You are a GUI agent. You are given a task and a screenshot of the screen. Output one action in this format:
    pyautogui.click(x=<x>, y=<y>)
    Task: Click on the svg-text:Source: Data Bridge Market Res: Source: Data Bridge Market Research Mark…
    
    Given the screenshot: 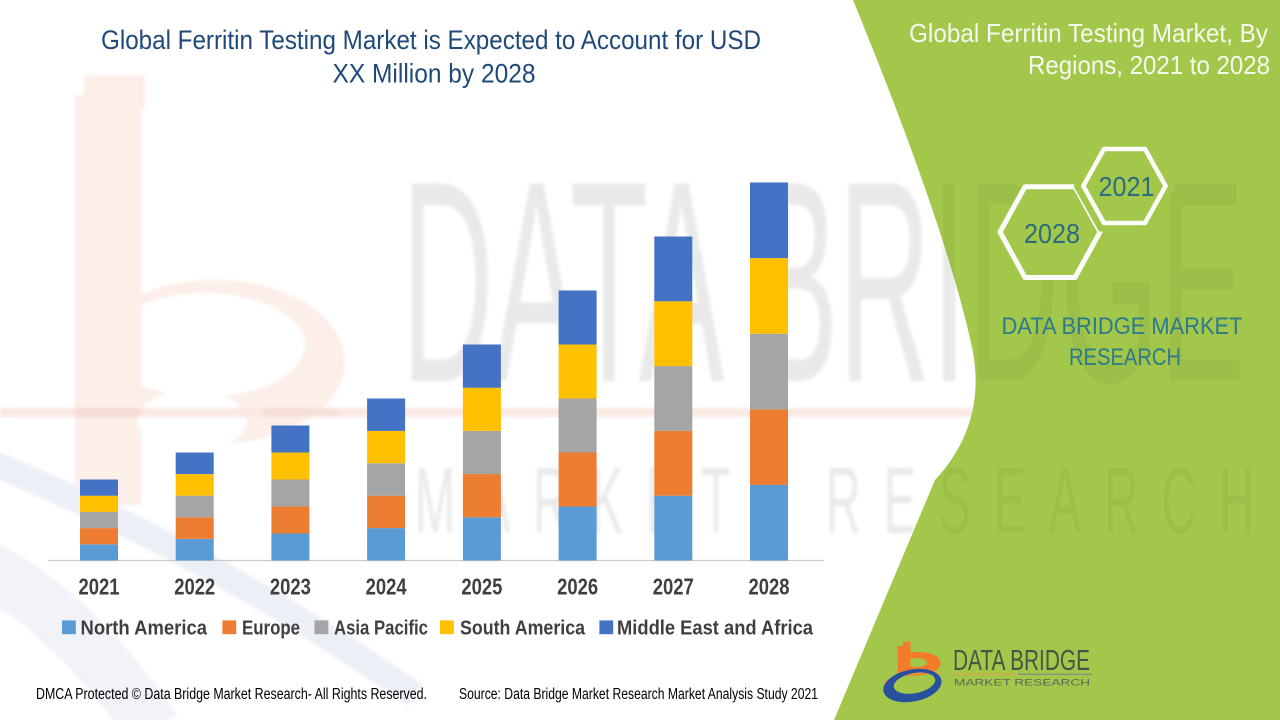 What is the action you would take?
    pyautogui.click(x=638, y=694)
    